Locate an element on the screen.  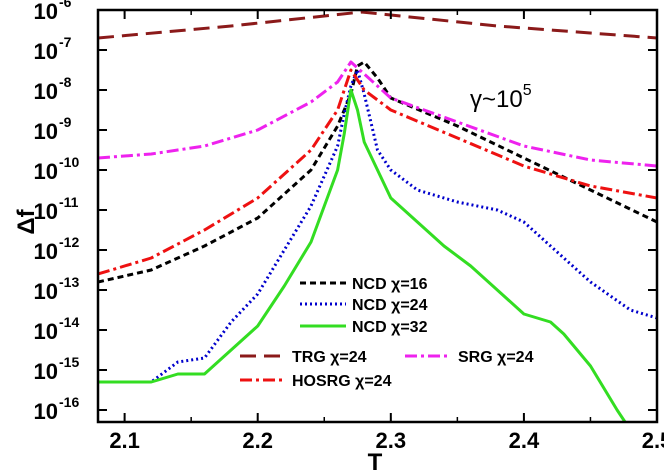
legend-label: NCD χ=16 is located at coordinates (390, 284).